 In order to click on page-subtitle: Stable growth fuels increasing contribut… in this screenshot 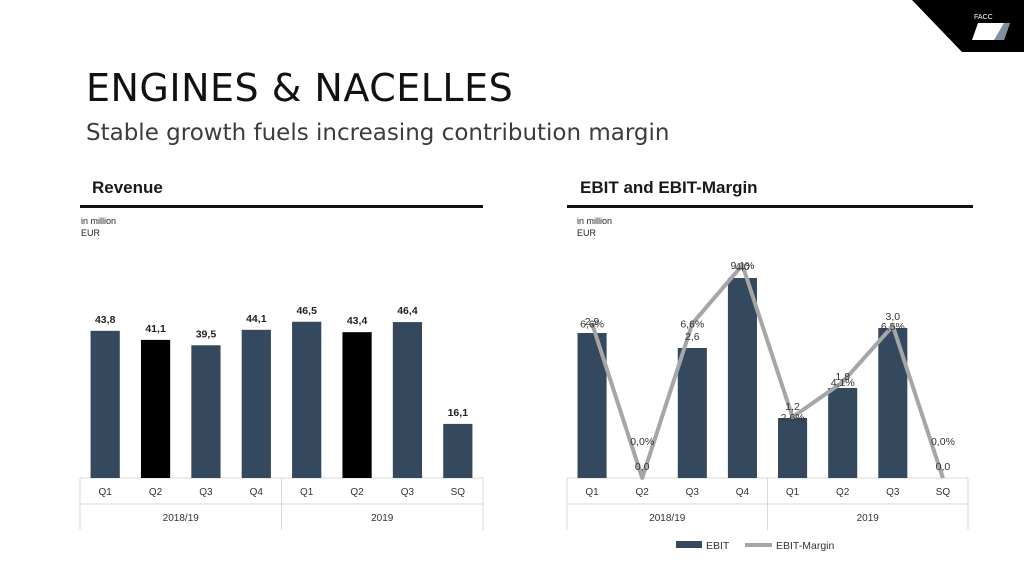, I will do `click(378, 133)`.